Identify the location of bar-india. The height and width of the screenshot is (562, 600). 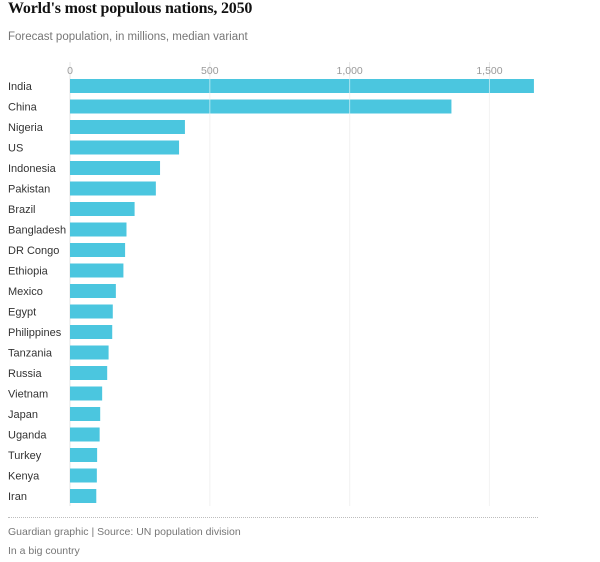
(302, 86).